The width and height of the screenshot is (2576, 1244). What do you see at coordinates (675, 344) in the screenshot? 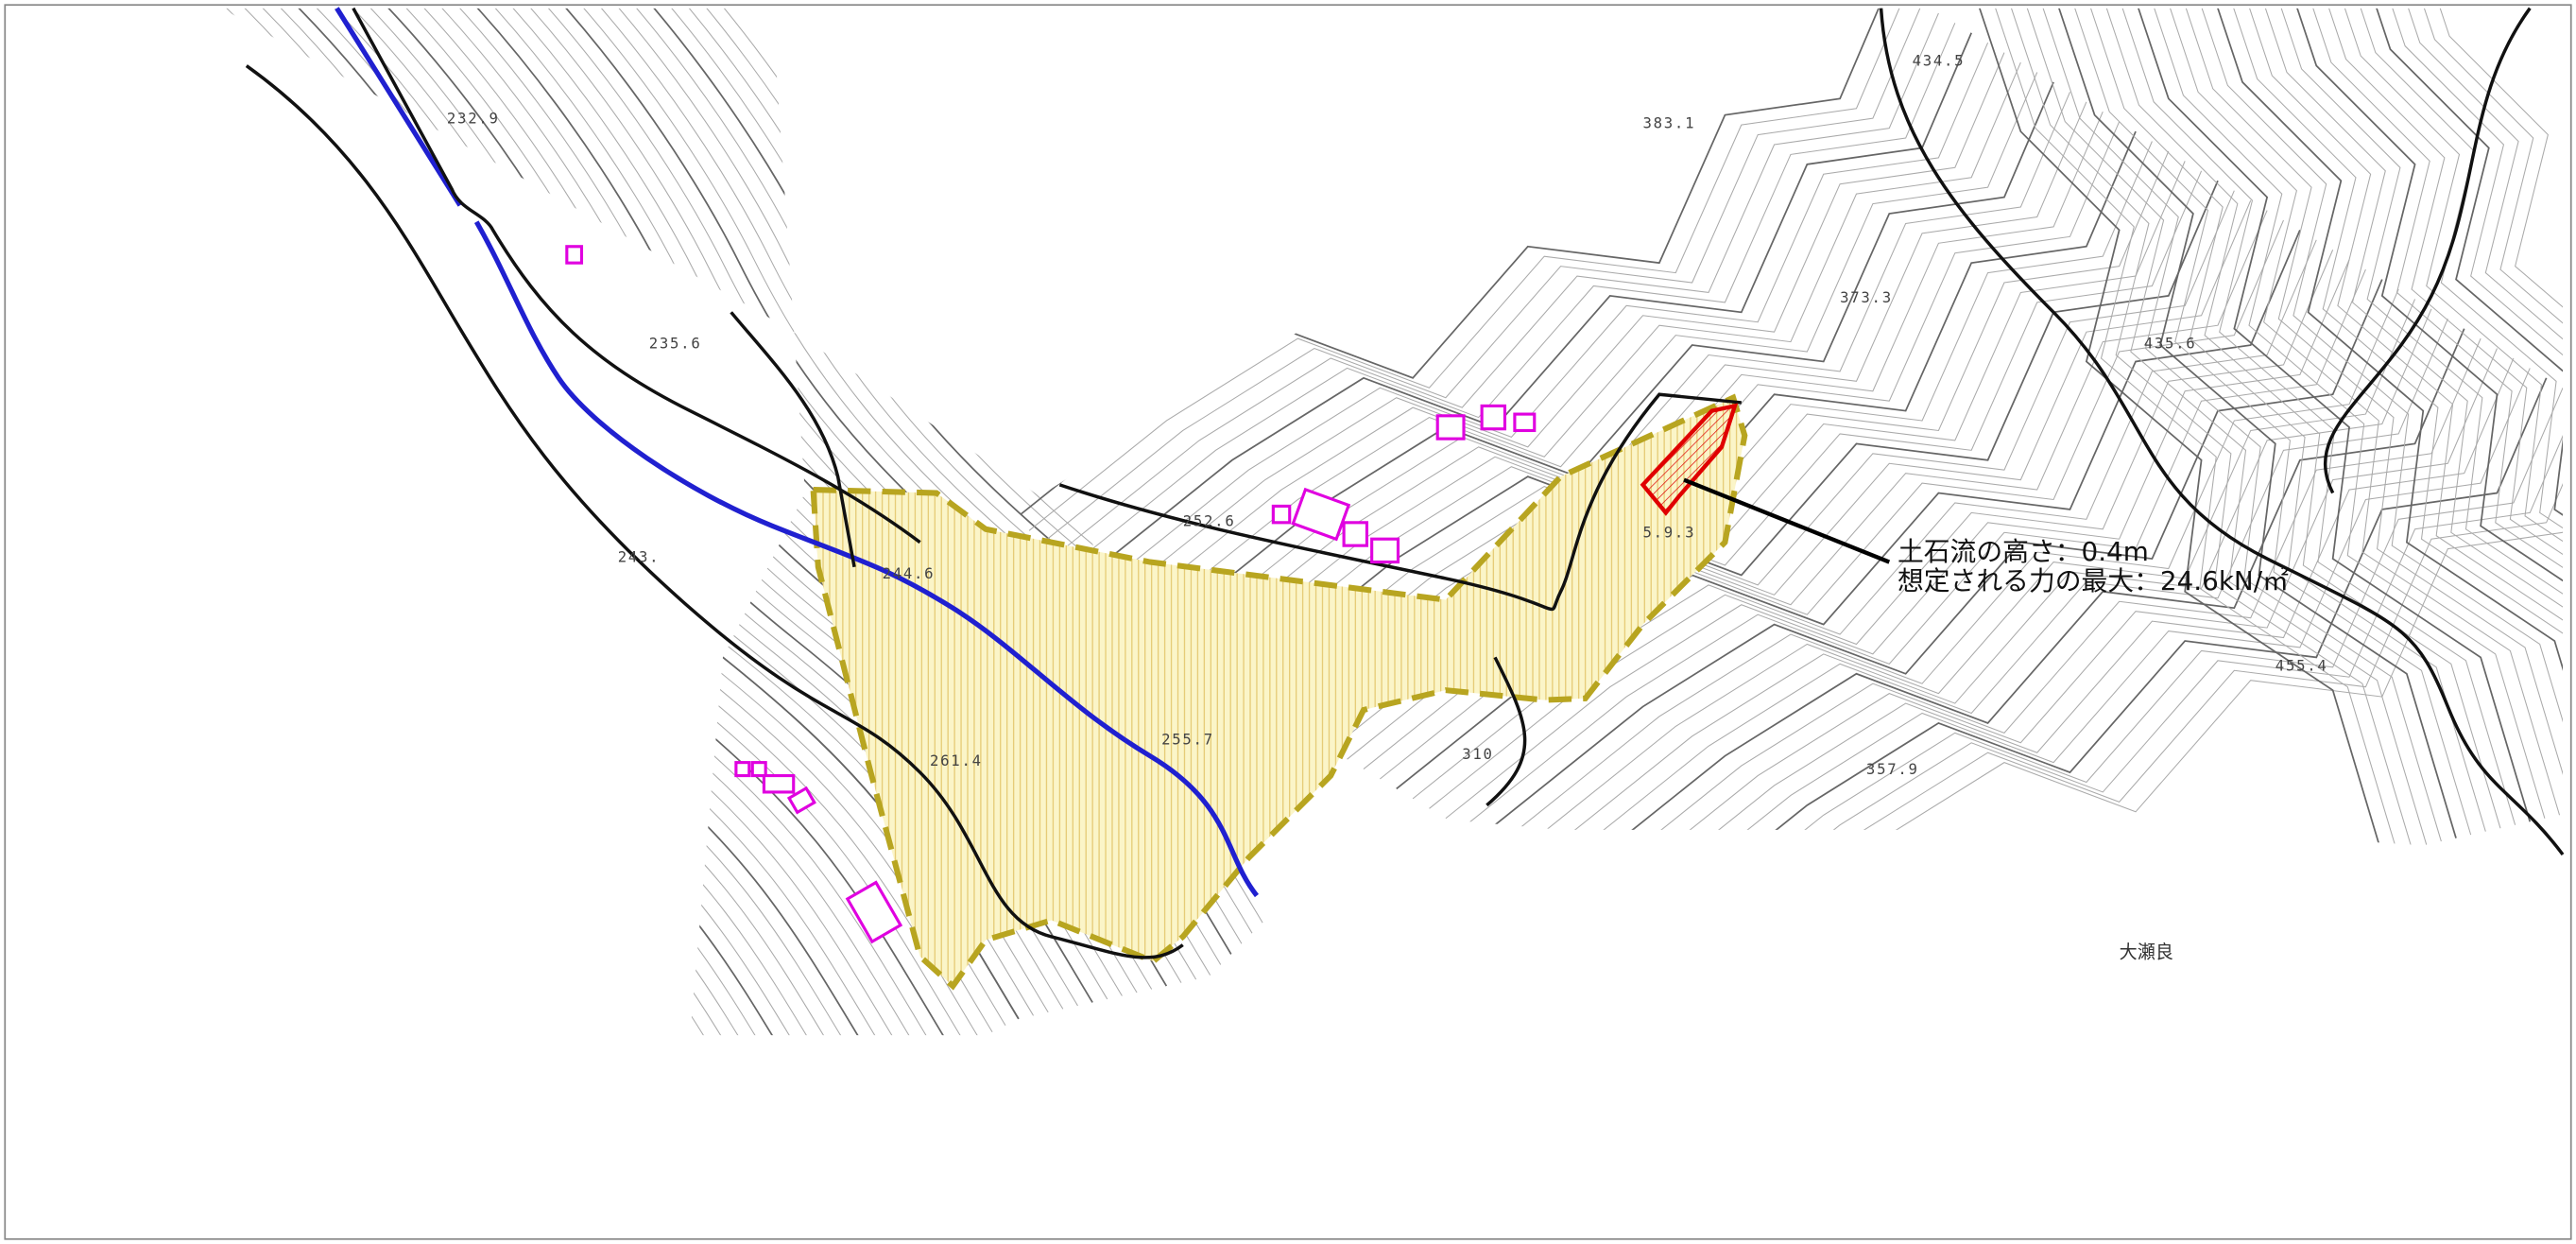
I see `elevation: 235.6` at bounding box center [675, 344].